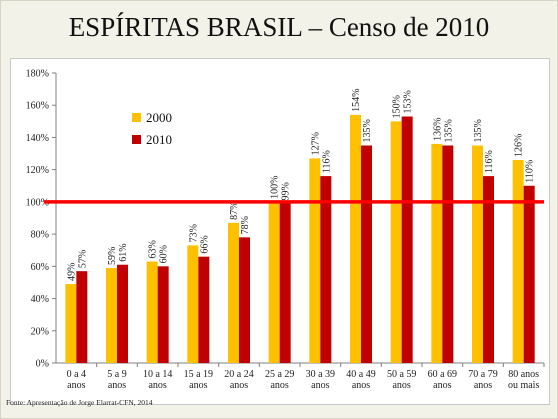 The width and height of the screenshot is (558, 419). Describe the element at coordinates (40, 299) in the screenshot. I see `y-tick-label: 40%` at that location.